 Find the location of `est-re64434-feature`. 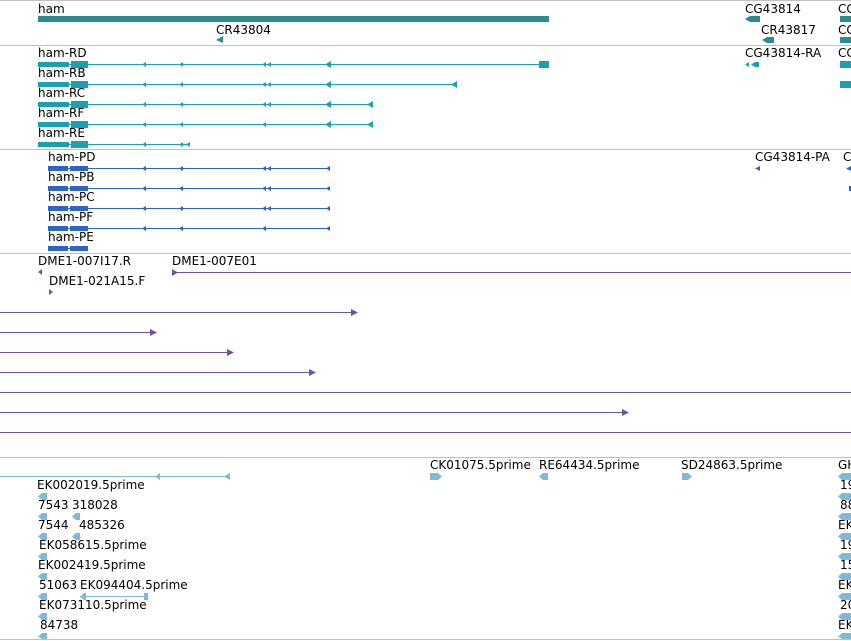

est-re64434-feature is located at coordinates (543, 476).